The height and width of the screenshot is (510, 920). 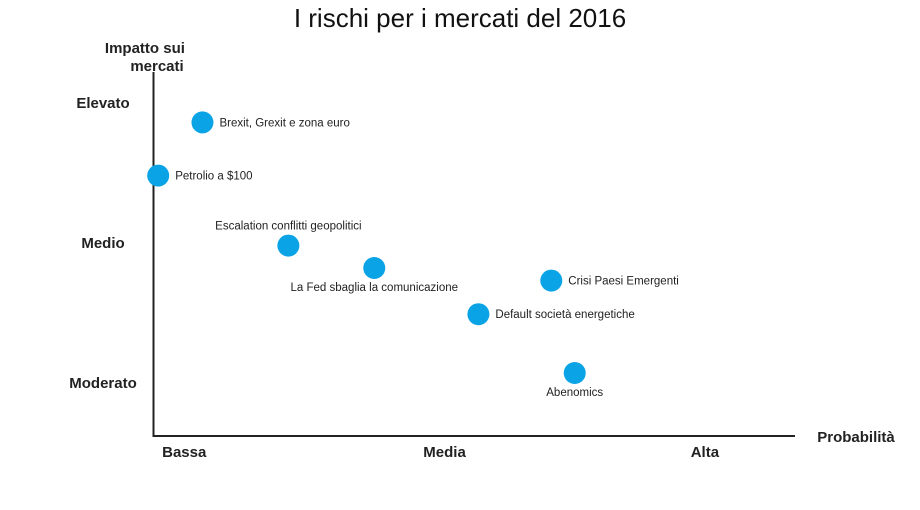 I want to click on data-point-label: La Fed sbaglia la comunicazione, so click(x=375, y=288).